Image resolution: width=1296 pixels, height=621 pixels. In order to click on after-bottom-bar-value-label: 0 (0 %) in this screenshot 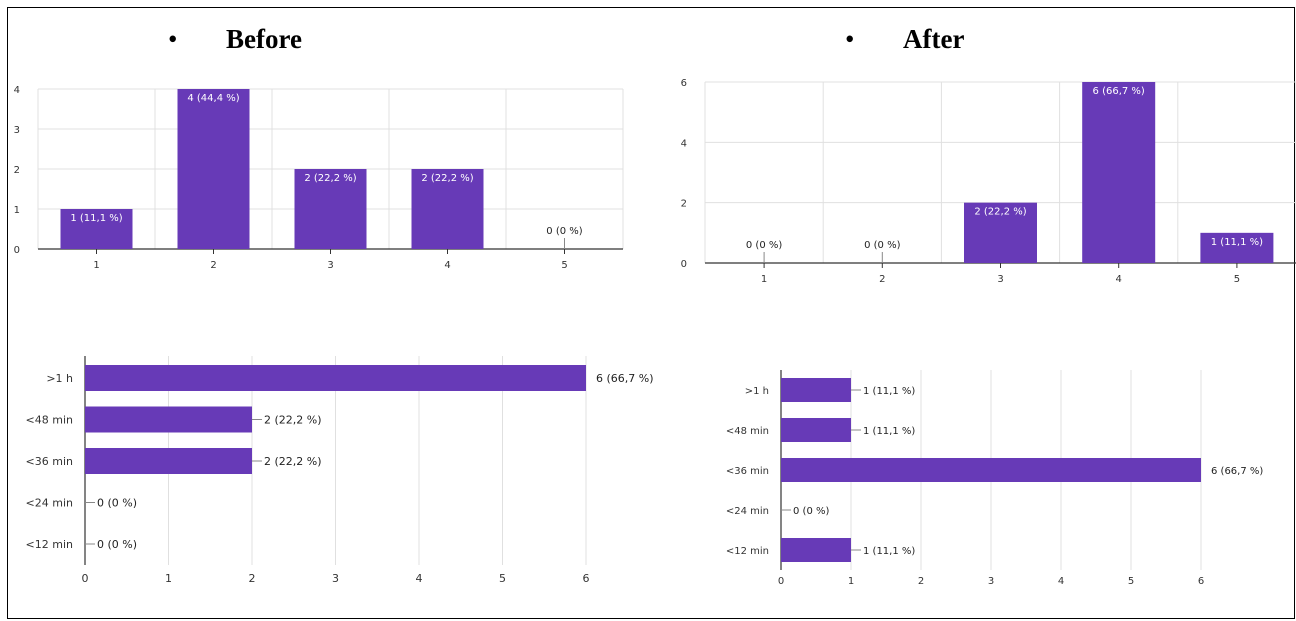, I will do `click(811, 511)`.